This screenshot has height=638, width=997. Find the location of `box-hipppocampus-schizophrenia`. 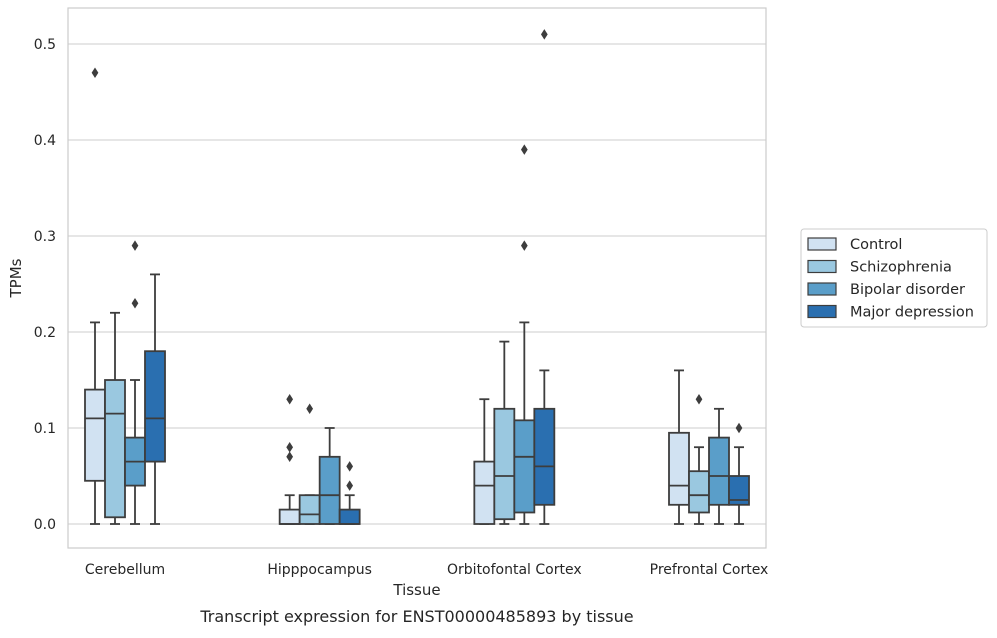

box-hipppocampus-schizophrenia is located at coordinates (309, 464).